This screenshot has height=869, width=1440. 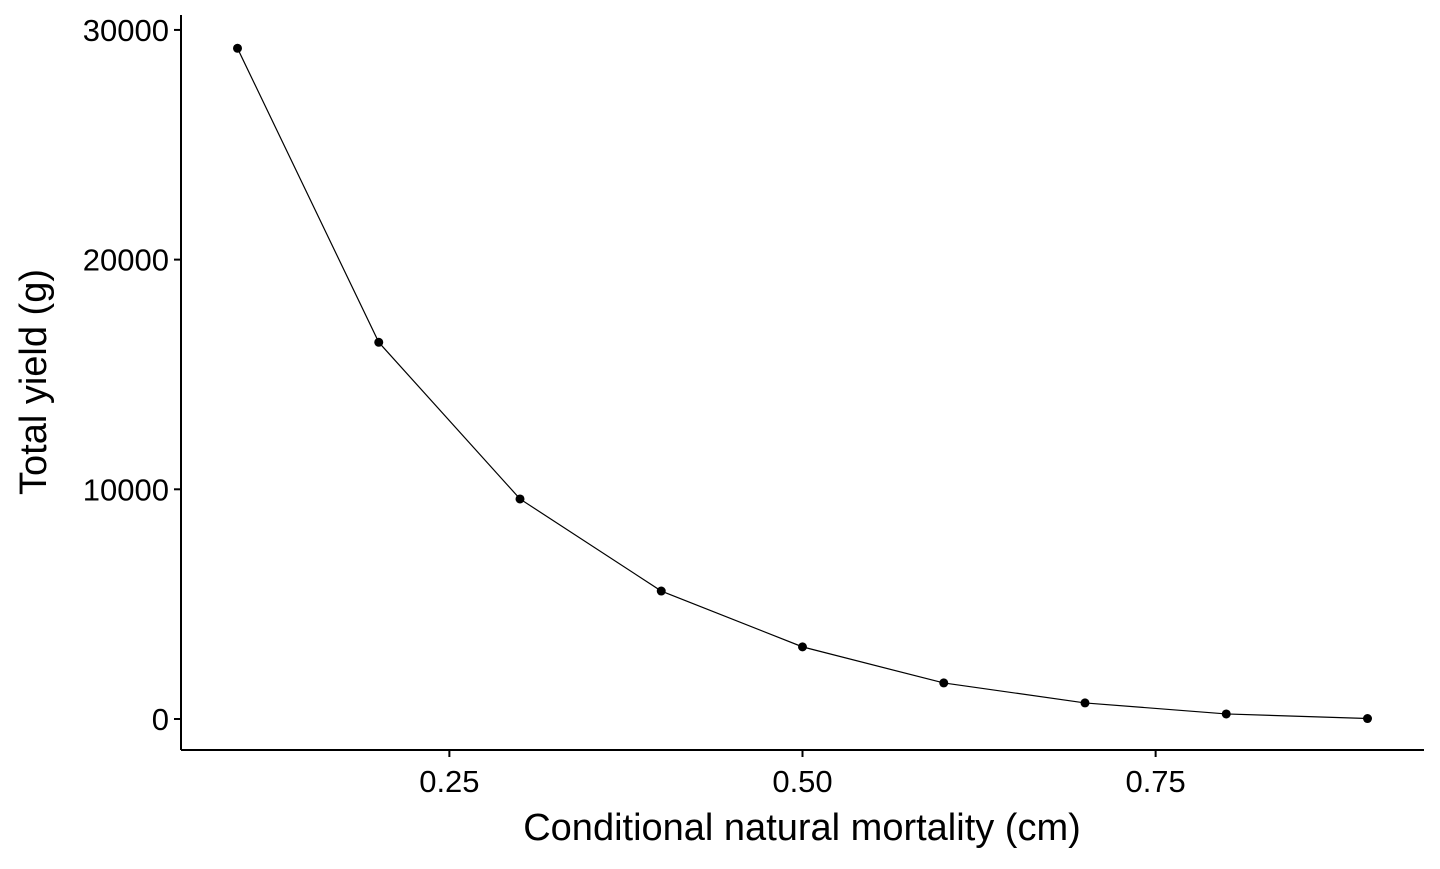 I want to click on x-tick-label: 0.50, so click(x=802, y=781).